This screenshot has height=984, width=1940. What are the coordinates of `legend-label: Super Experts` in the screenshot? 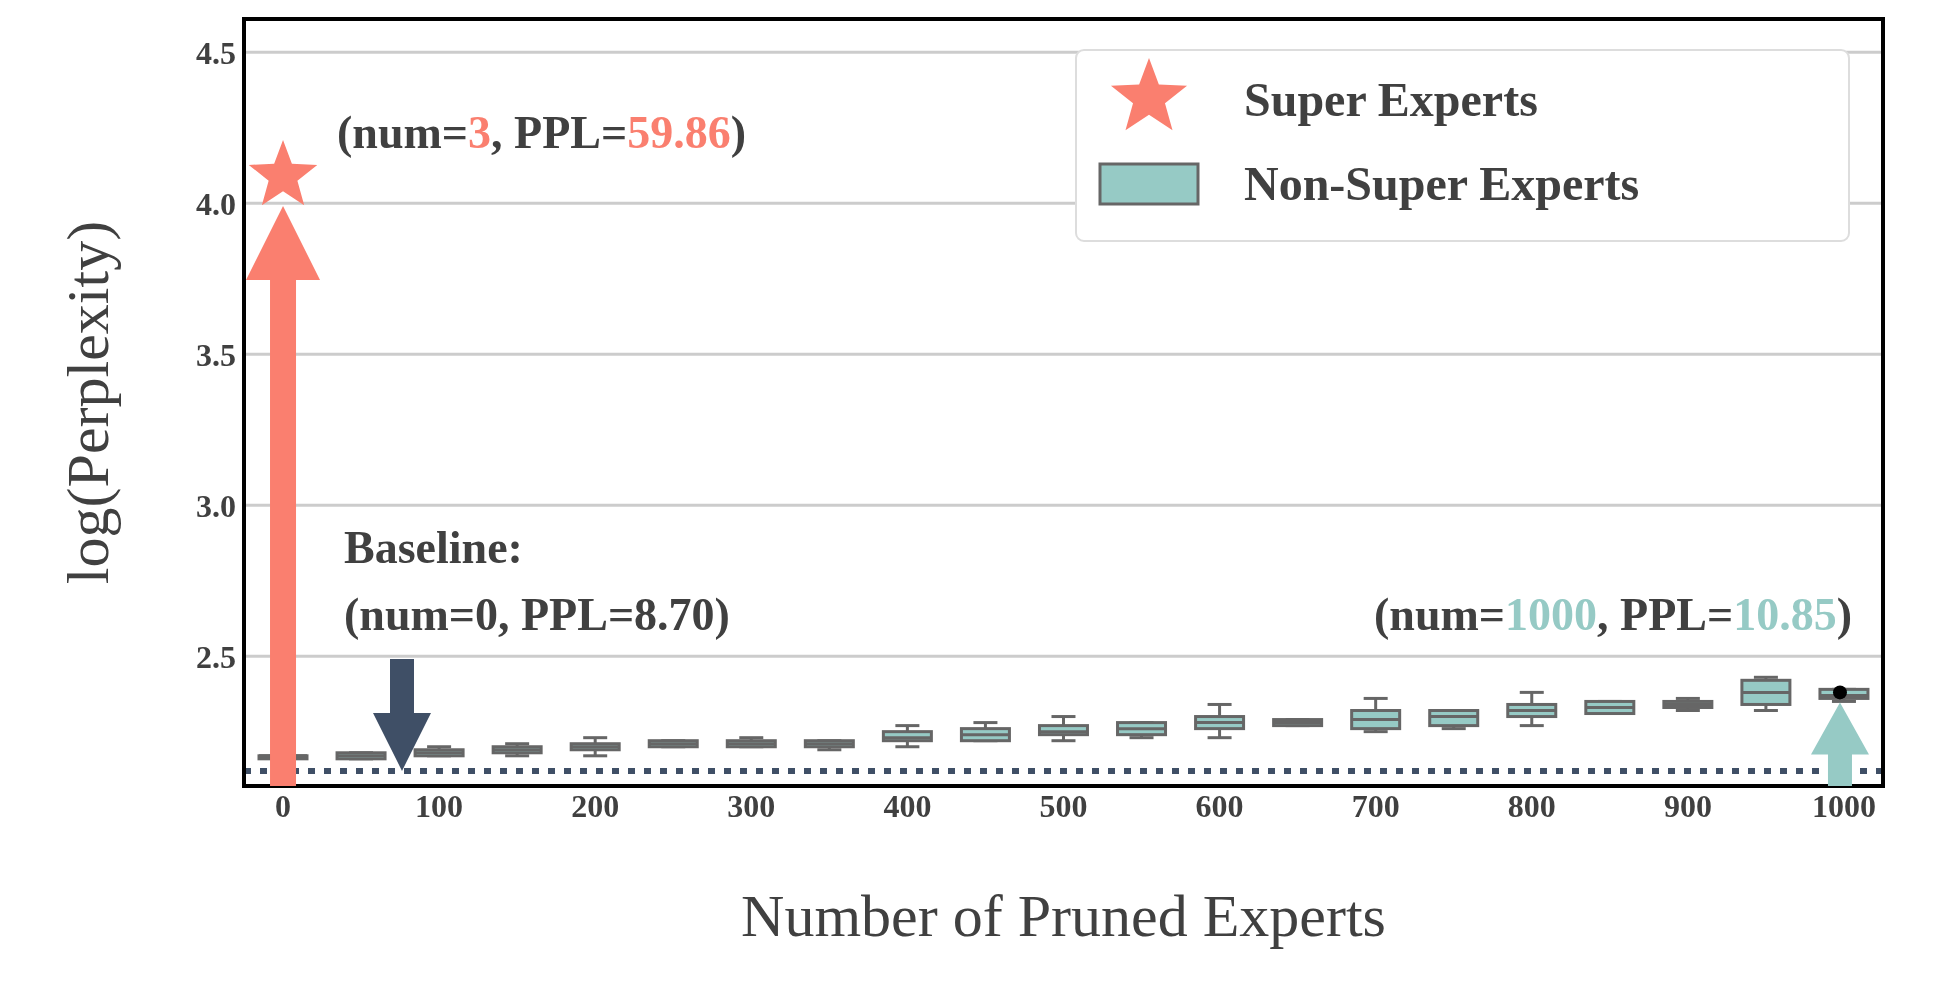 It's located at (1391, 99).